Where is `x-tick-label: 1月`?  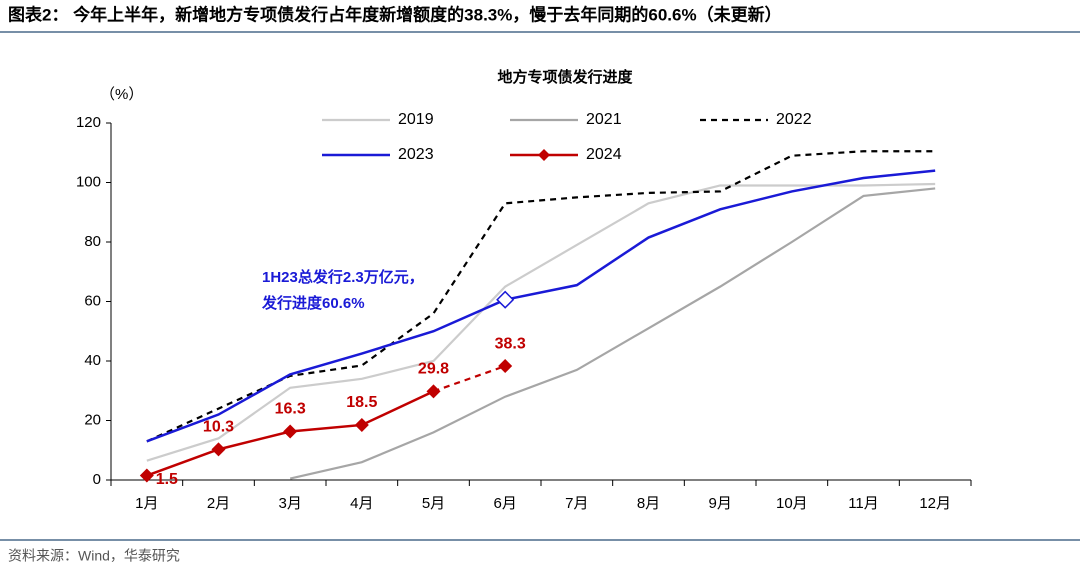 x-tick-label: 1月 is located at coordinates (146, 503).